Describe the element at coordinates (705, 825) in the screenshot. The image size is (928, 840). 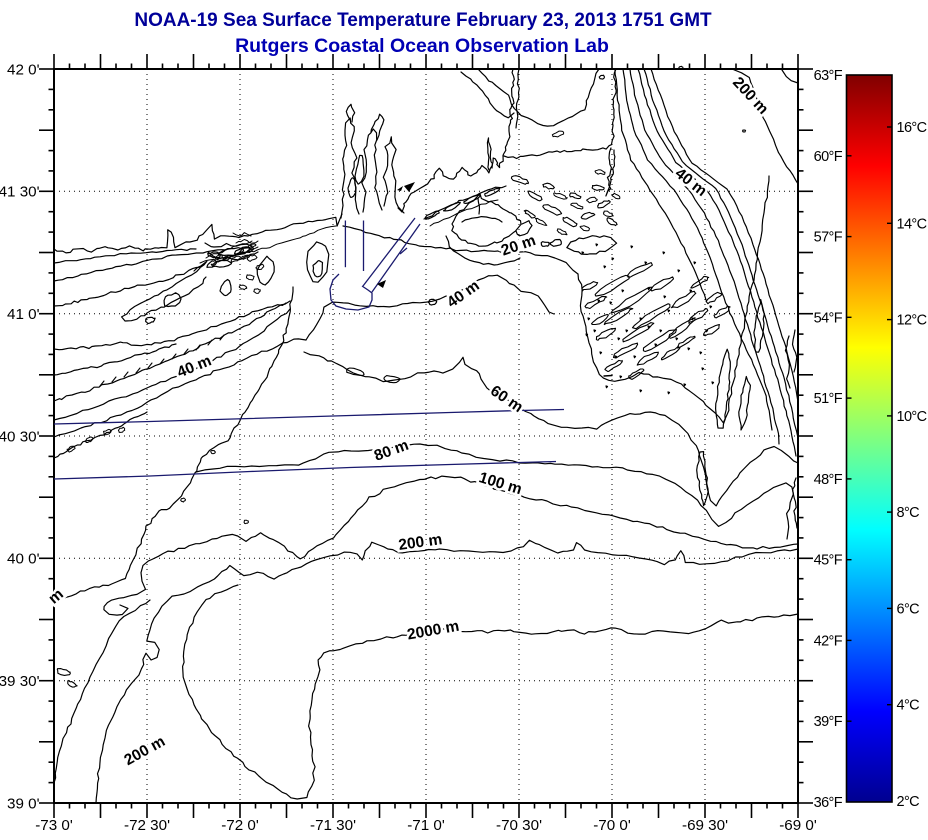
I see `svg-text: -69 30'` at that location.